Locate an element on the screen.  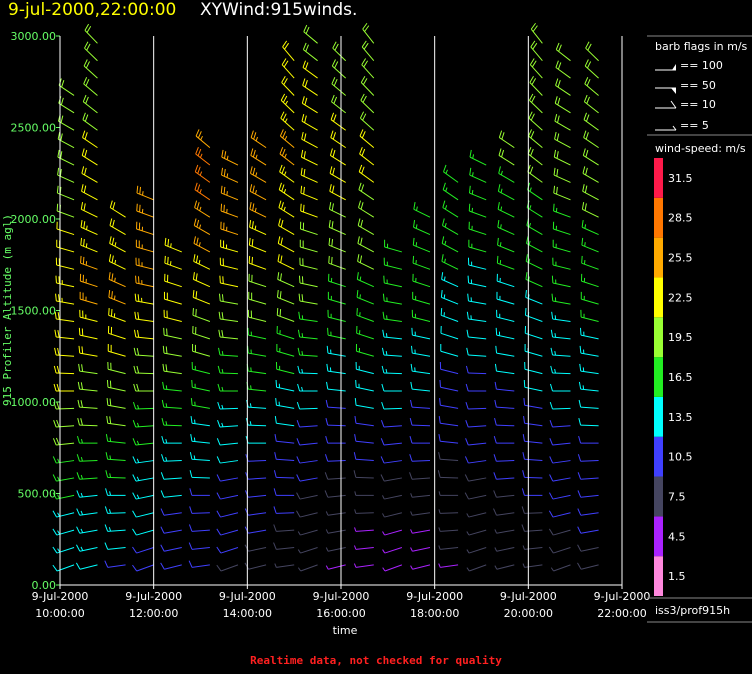
x-tick-time-label: 22:00:00 is located at coordinates (621, 613).